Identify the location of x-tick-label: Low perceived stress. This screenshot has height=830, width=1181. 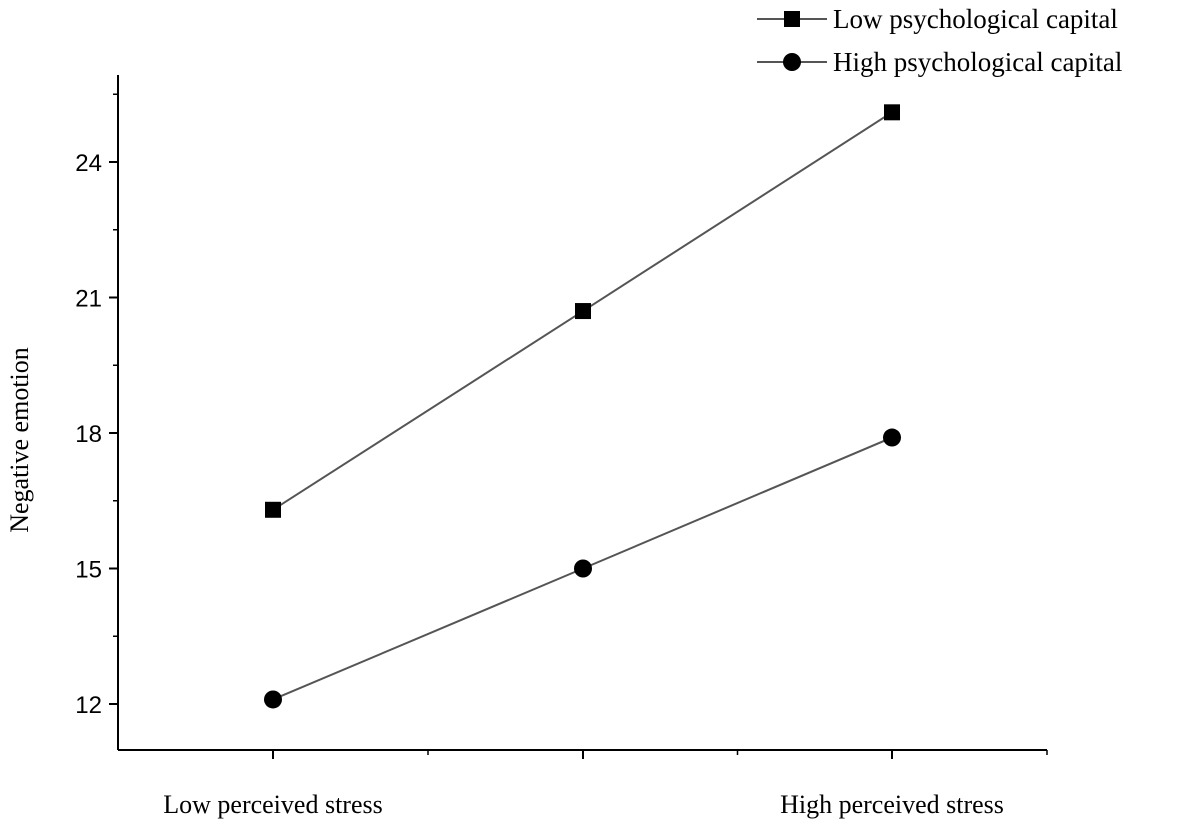
(272, 804).